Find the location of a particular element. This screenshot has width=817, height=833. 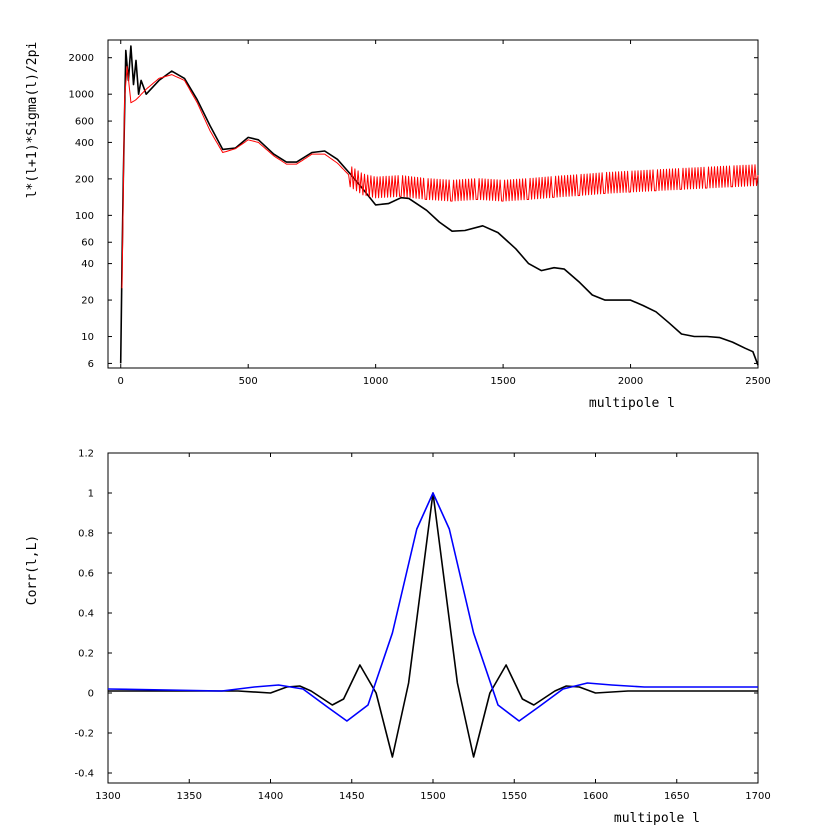

y-tick-label: 600 is located at coordinates (84, 122).